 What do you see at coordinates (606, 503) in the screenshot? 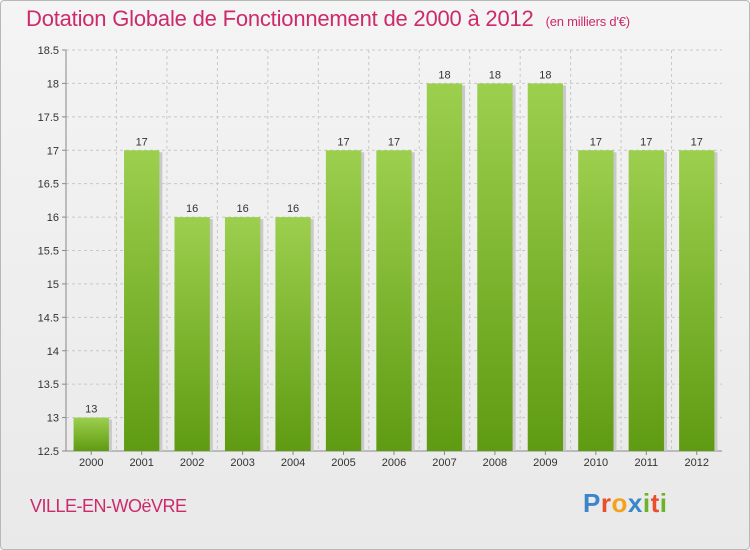
I see `logo-letter: r` at bounding box center [606, 503].